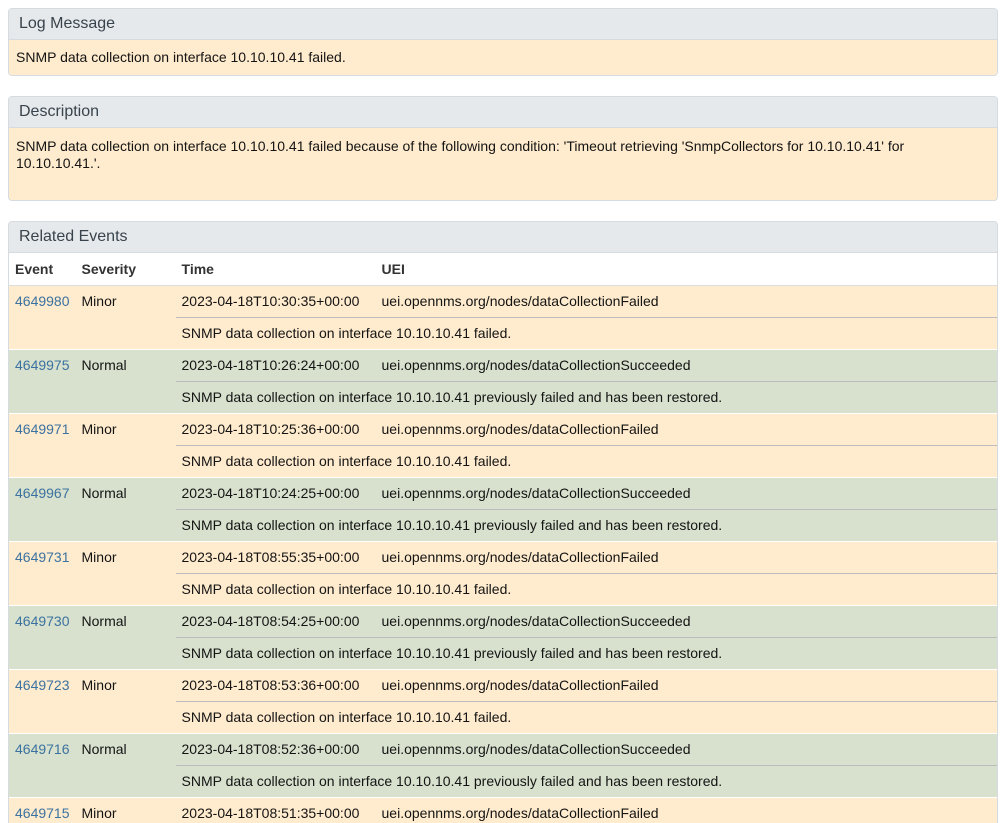 This screenshot has width=1006, height=823. I want to click on event-id-cell: 4649723, so click(42, 701).